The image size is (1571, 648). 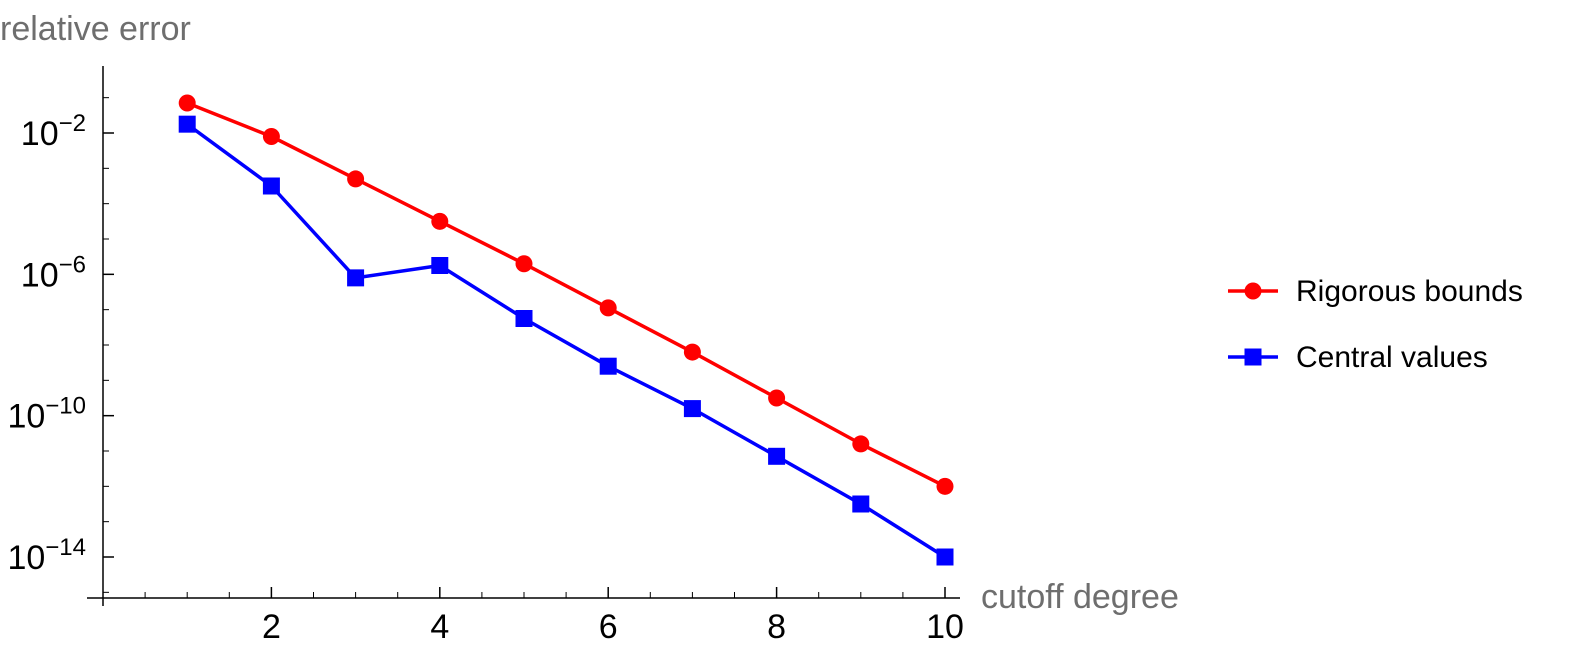 What do you see at coordinates (95, 29) in the screenshot?
I see `y-axis-title: relative error` at bounding box center [95, 29].